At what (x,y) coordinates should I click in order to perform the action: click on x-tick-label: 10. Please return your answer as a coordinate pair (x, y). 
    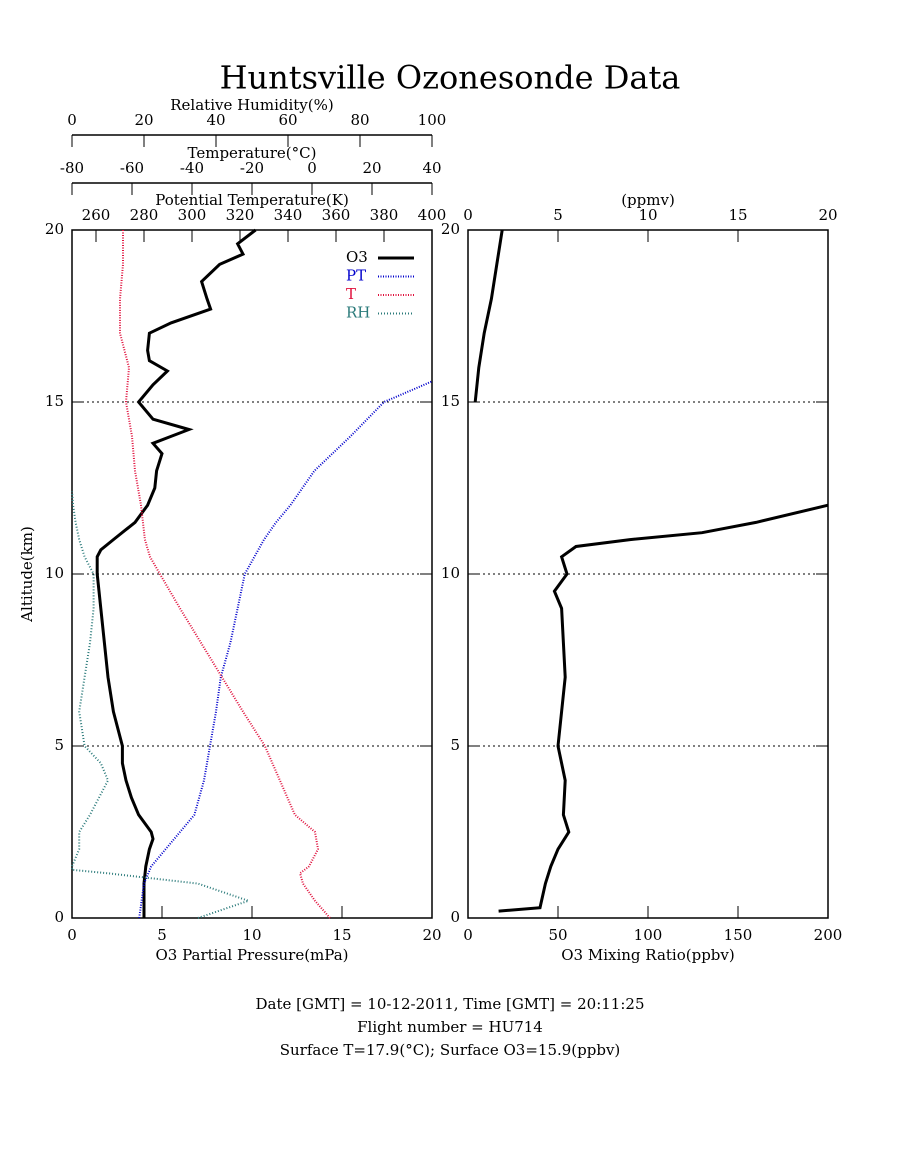
    Looking at the image, I should click on (251, 935).